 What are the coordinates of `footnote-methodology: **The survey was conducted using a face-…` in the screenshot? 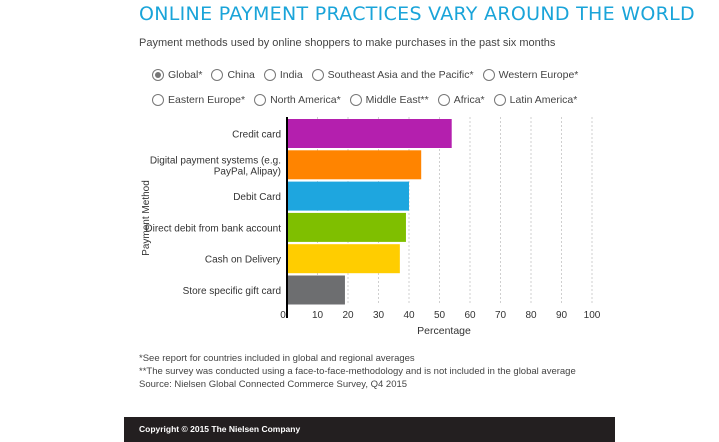 It's located at (357, 371).